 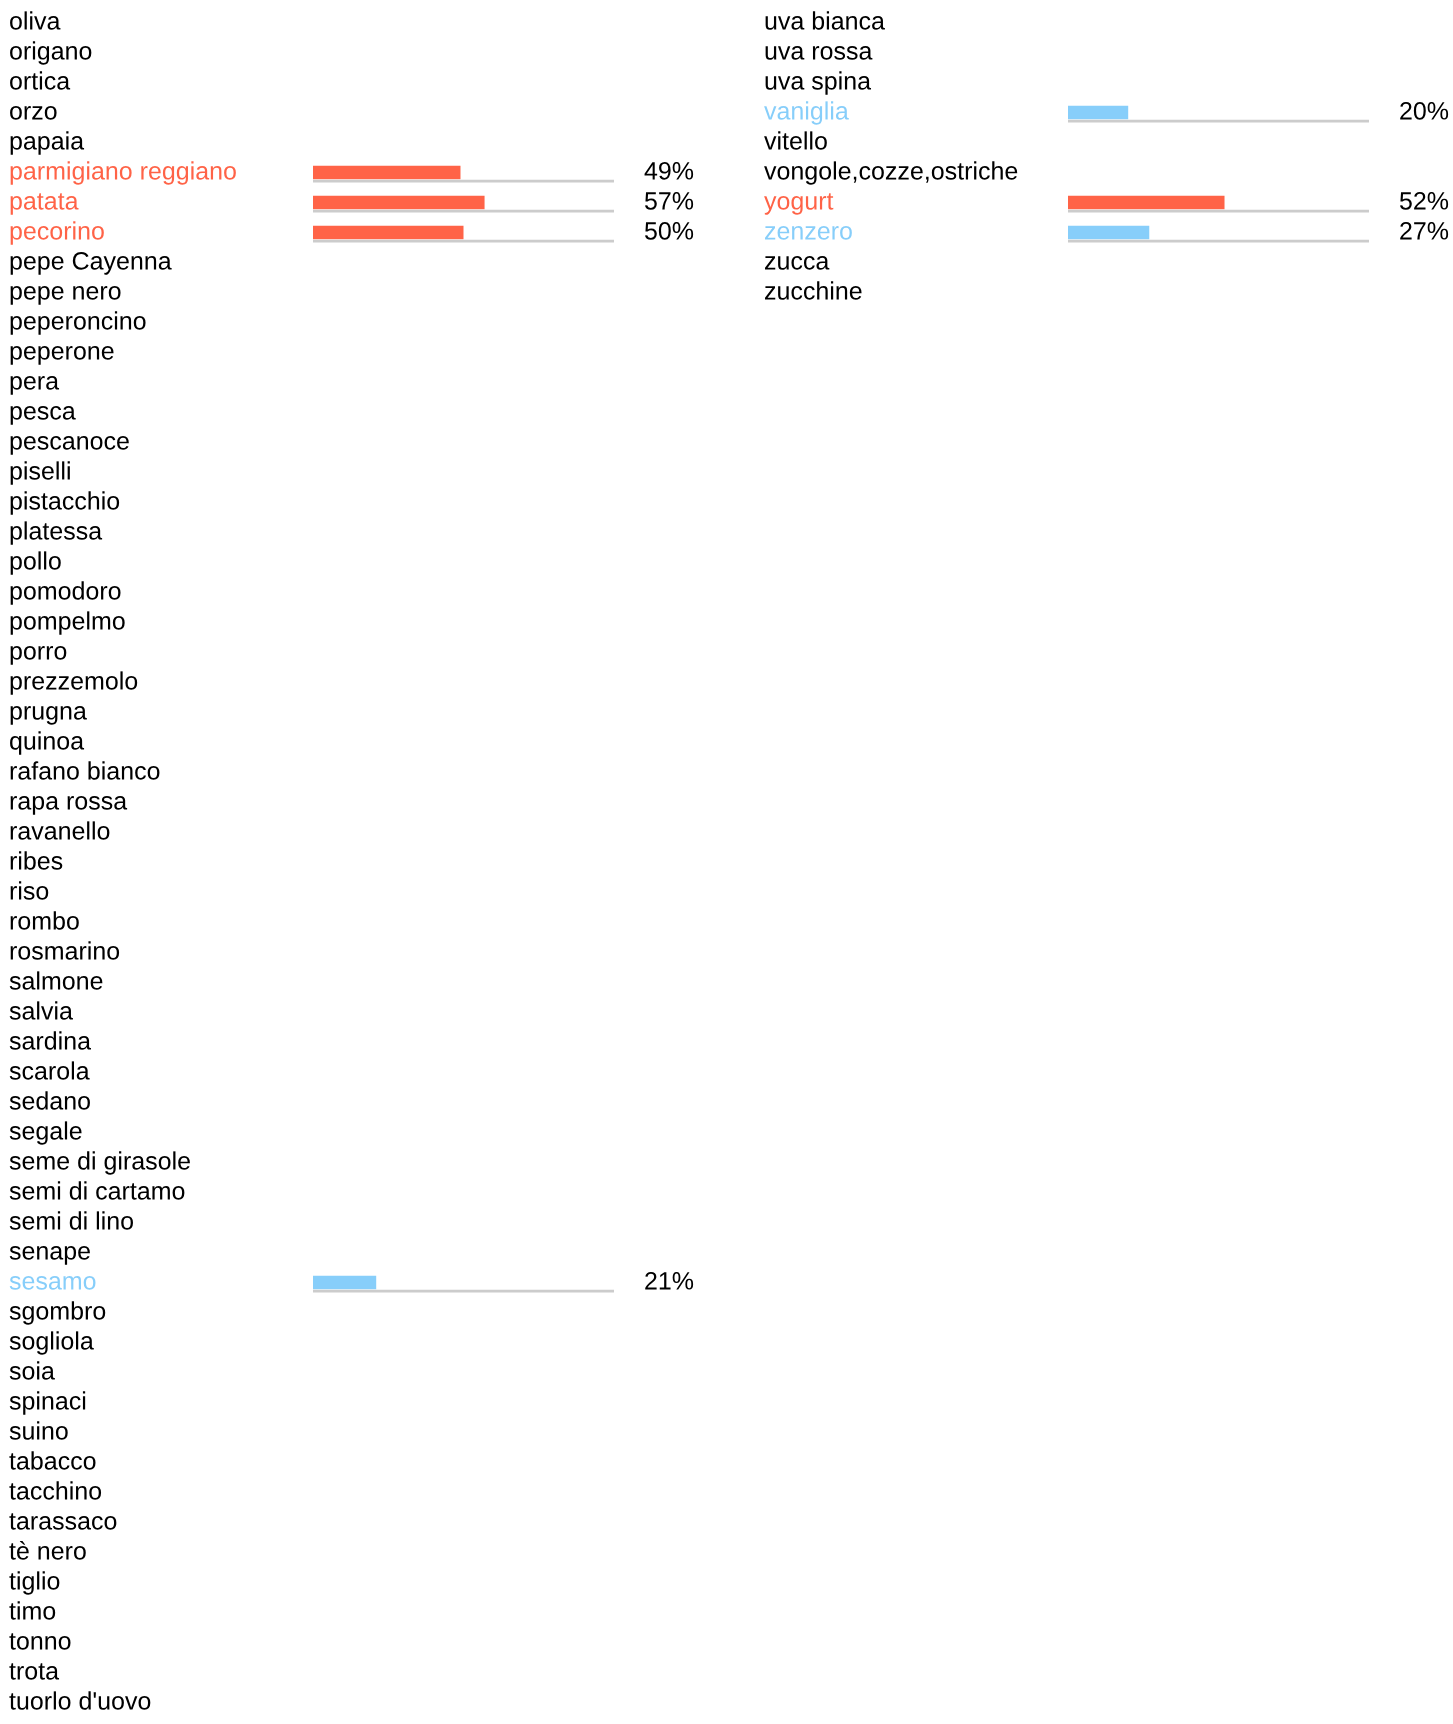 I want to click on y-tick-label: tonno, so click(x=40, y=1641).